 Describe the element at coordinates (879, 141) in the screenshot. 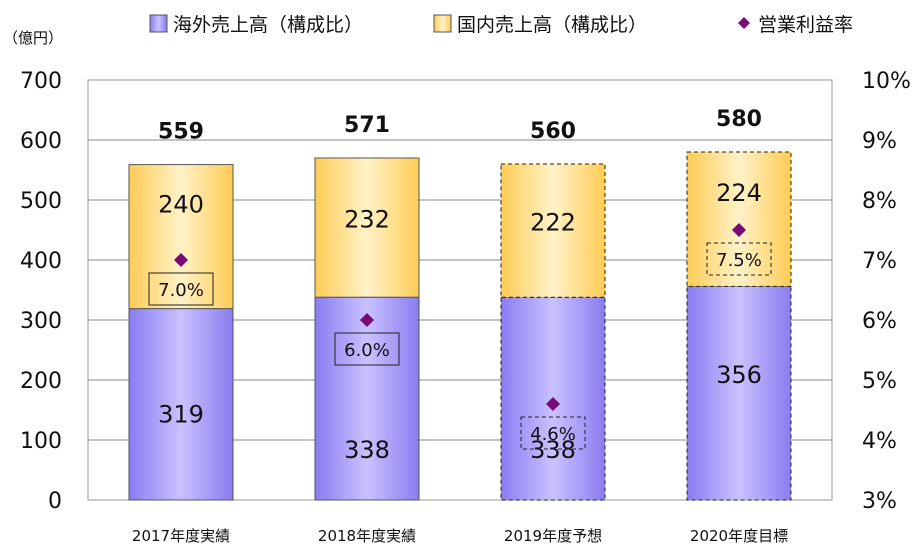

I see `right-tick-label: 9%` at that location.